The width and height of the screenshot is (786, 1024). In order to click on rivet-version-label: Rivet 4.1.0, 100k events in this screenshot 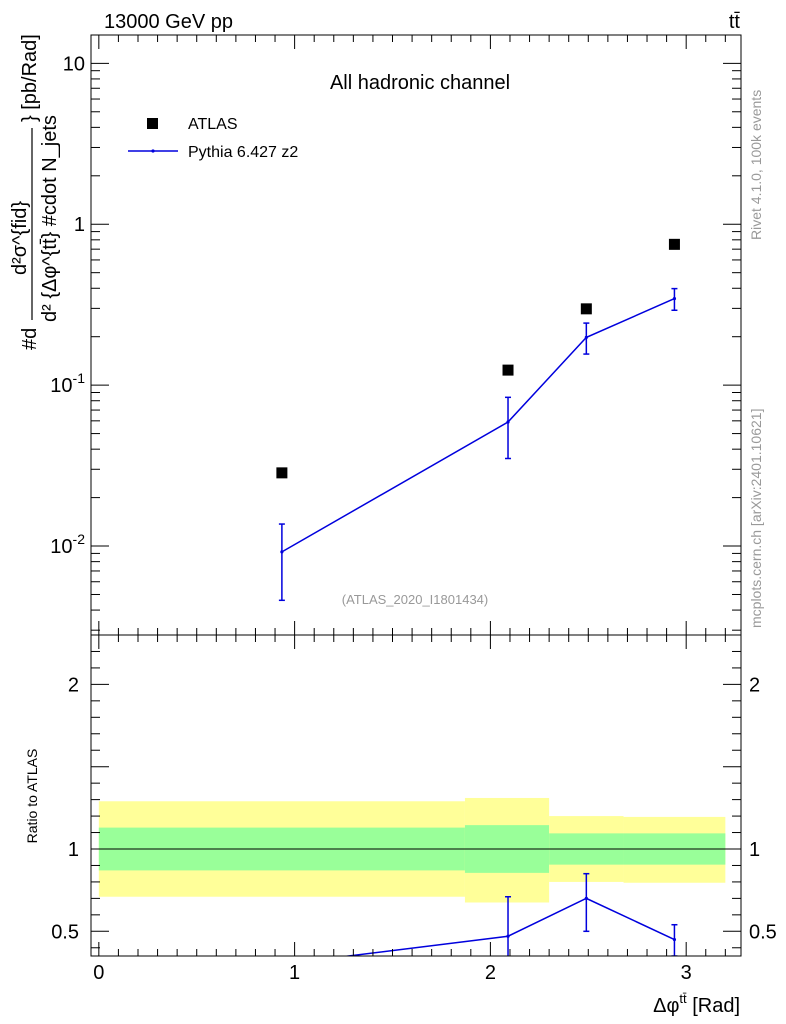, I will do `click(756, 165)`.